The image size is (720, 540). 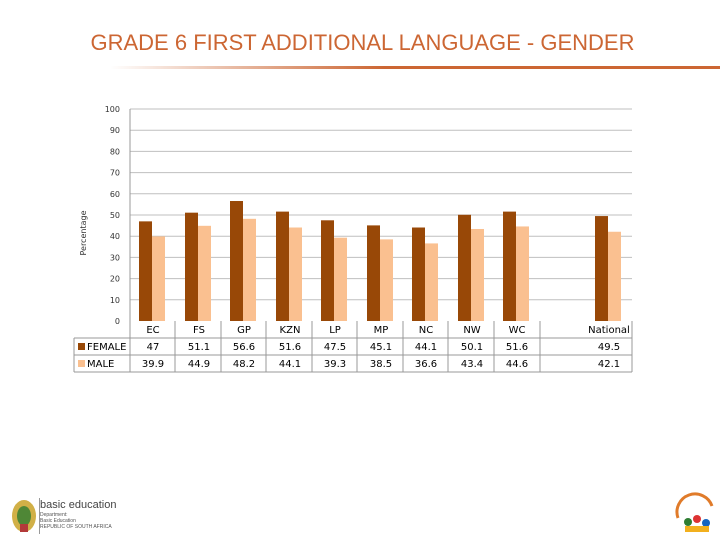 What do you see at coordinates (335, 330) in the screenshot?
I see `category-label: LP` at bounding box center [335, 330].